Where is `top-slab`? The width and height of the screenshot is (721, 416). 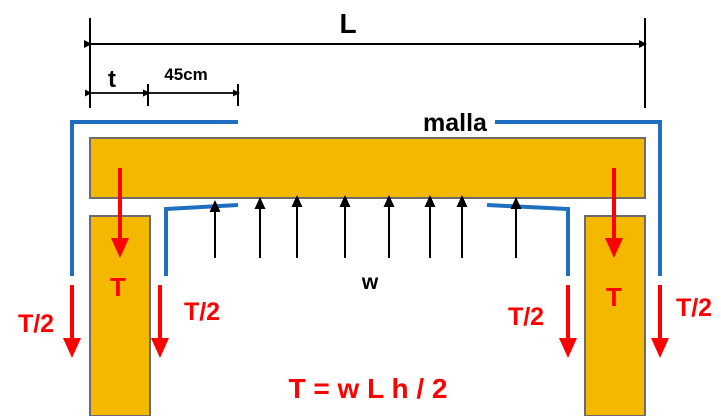
top-slab is located at coordinates (367, 168).